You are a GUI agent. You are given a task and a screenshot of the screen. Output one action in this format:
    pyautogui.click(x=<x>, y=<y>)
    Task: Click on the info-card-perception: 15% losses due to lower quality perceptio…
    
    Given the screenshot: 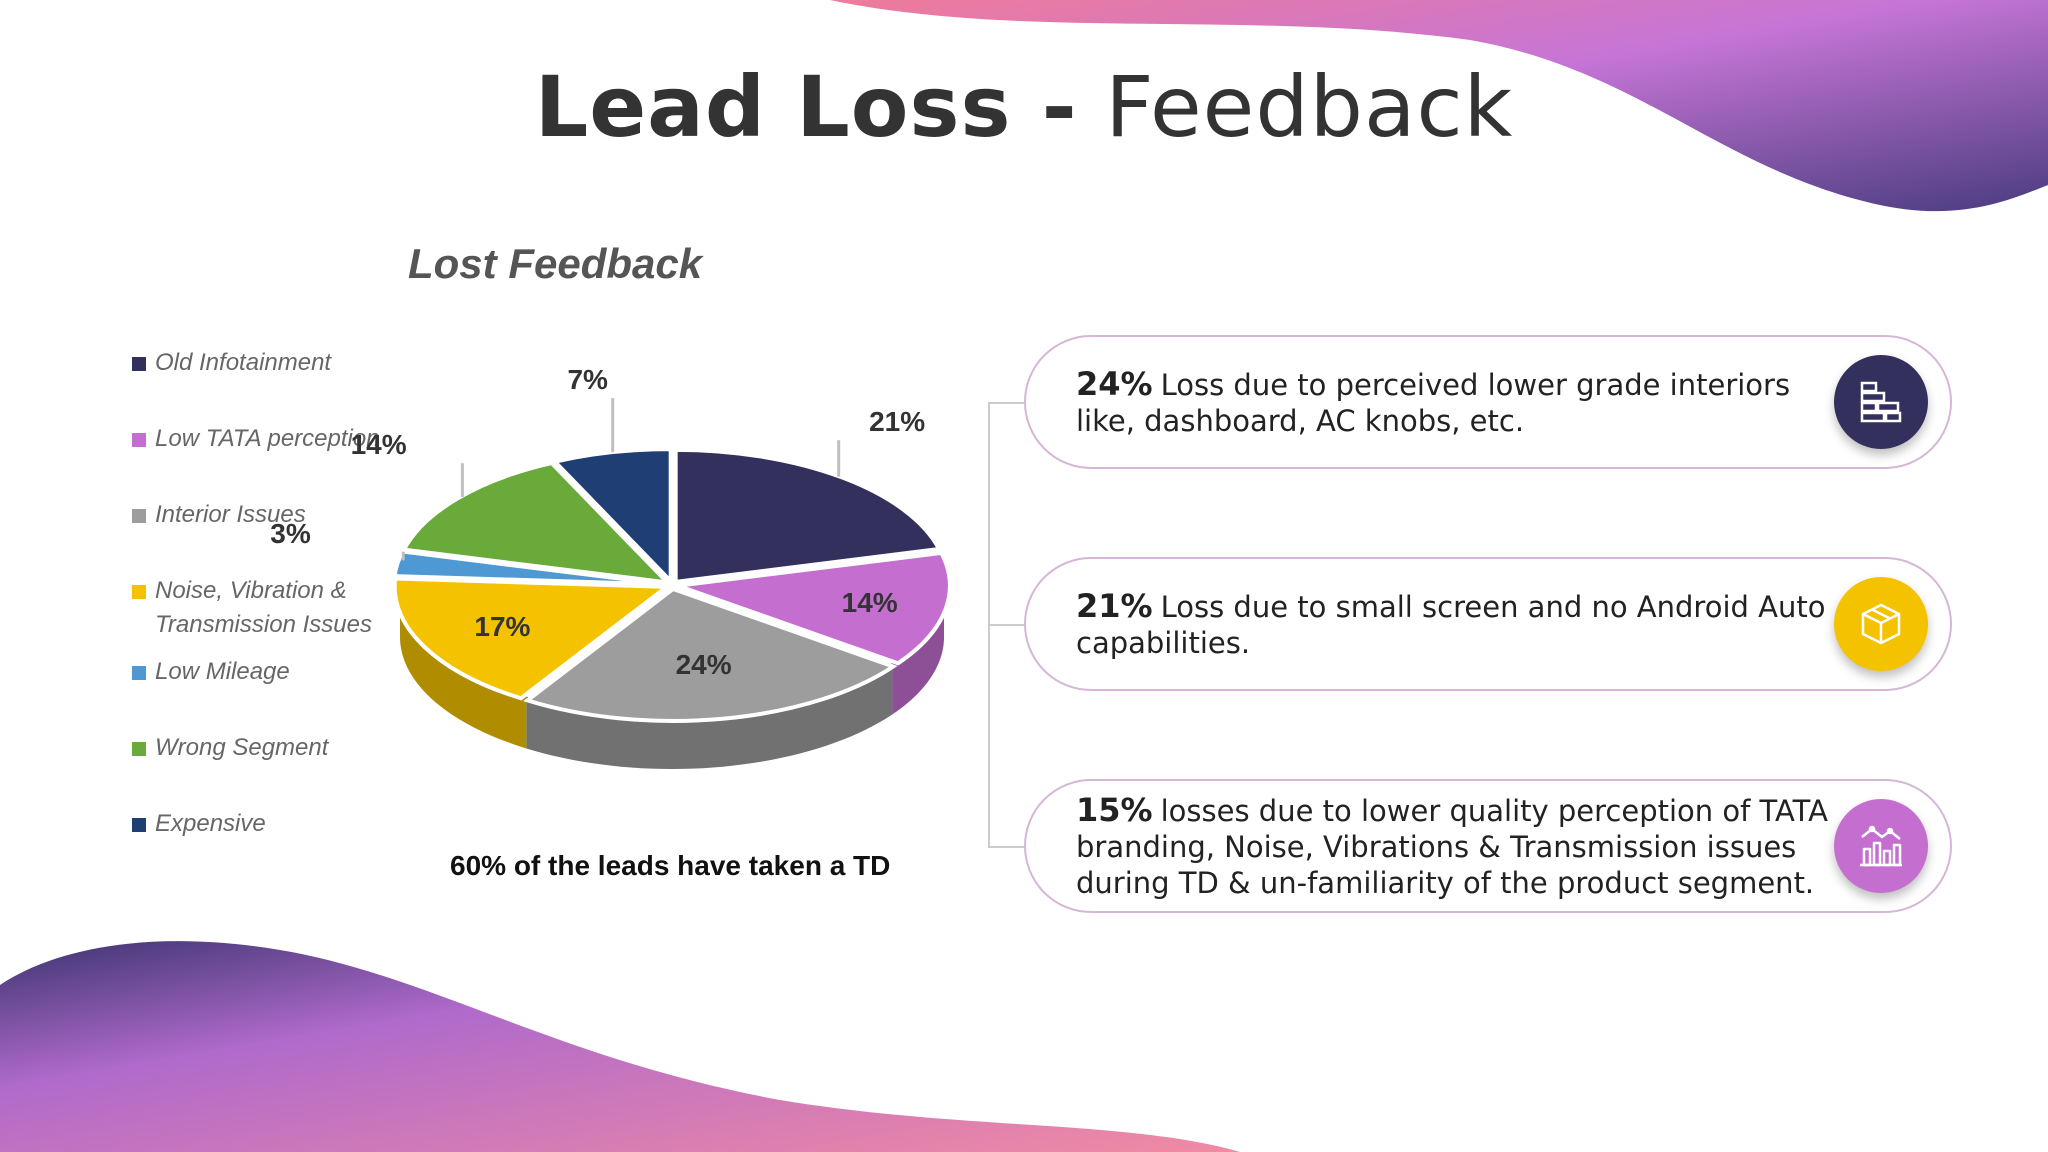 What is the action you would take?
    pyautogui.click(x=1488, y=846)
    